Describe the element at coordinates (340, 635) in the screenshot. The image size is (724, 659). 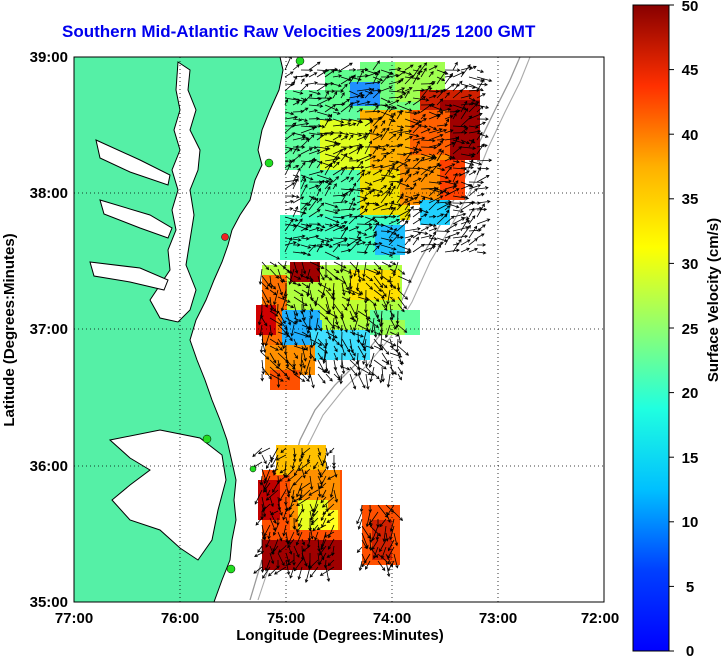
I see `x-axis-label: Longitude (Degrees:Minutes)` at that location.